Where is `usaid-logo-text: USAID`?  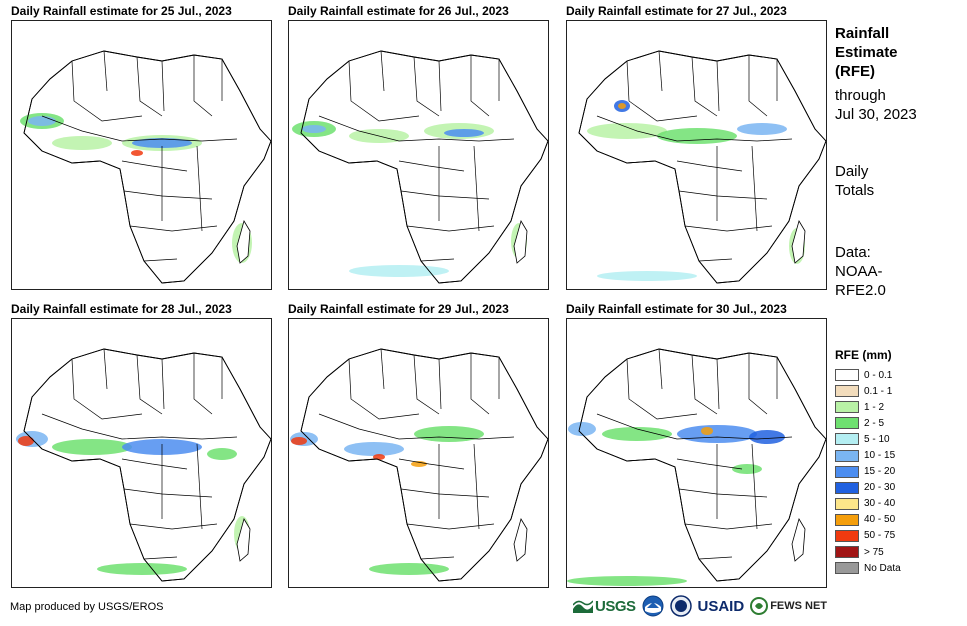
usaid-logo-text: USAID is located at coordinates (721, 606).